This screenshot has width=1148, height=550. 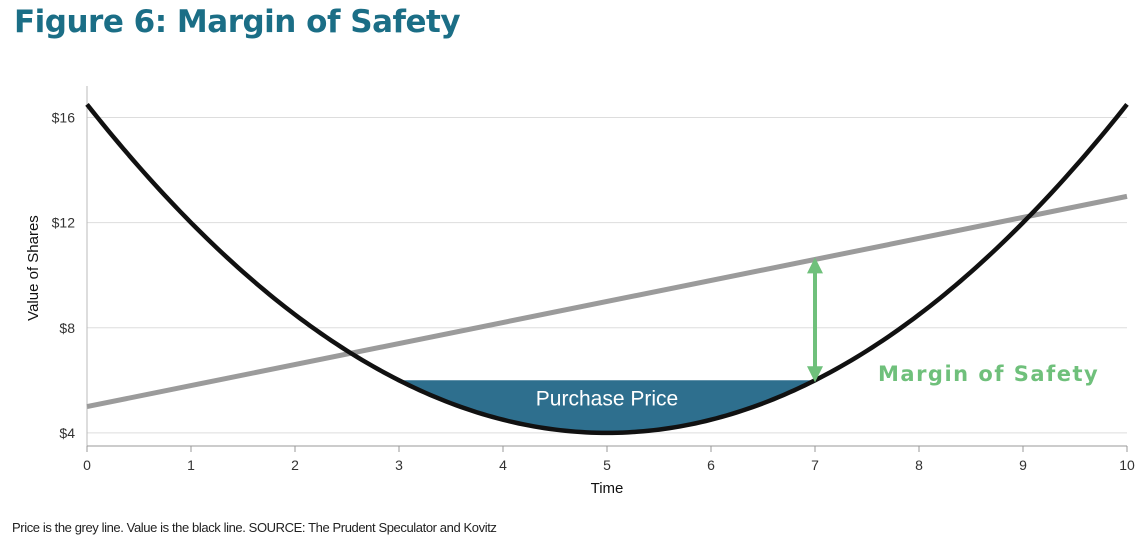 What do you see at coordinates (607, 398) in the screenshot?
I see `purchase-price-label: Purchase Price` at bounding box center [607, 398].